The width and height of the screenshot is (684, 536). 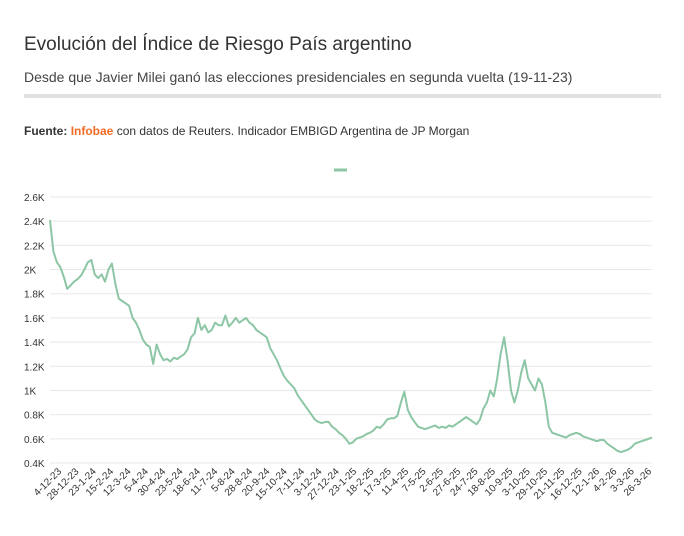 What do you see at coordinates (34, 343) in the screenshot?
I see `y-tick-label: 1.4K` at bounding box center [34, 343].